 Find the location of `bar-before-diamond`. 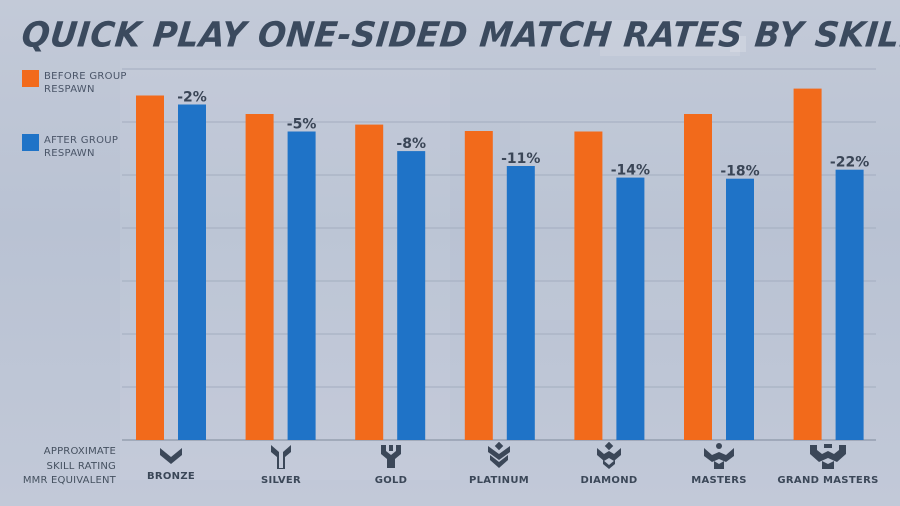

bar-before-diamond is located at coordinates (588, 285).